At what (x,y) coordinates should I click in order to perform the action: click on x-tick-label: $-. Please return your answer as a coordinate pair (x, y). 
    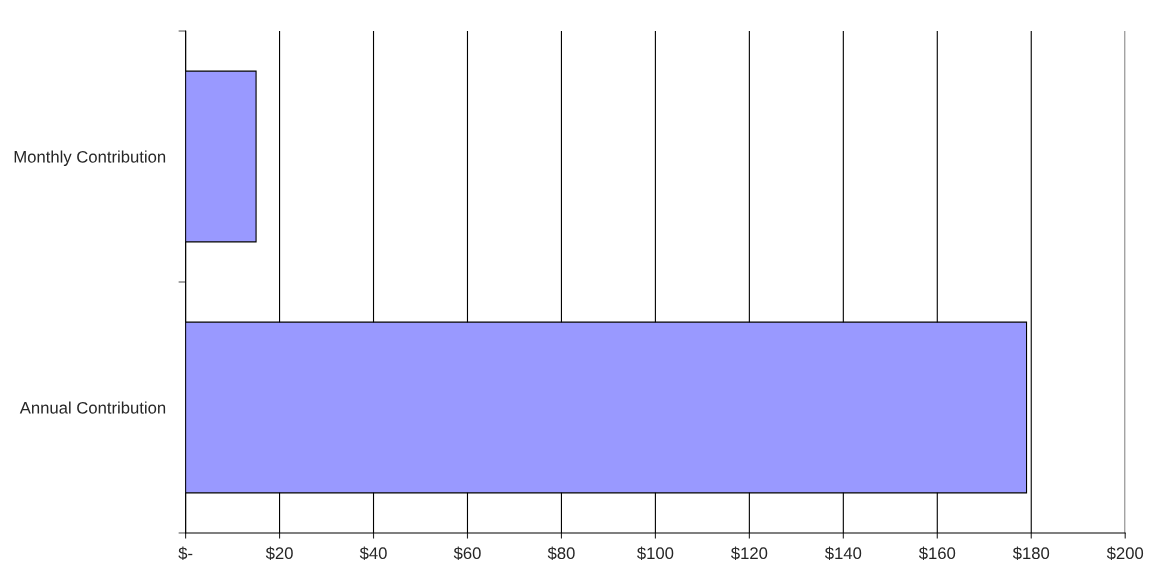
    Looking at the image, I should click on (185, 553).